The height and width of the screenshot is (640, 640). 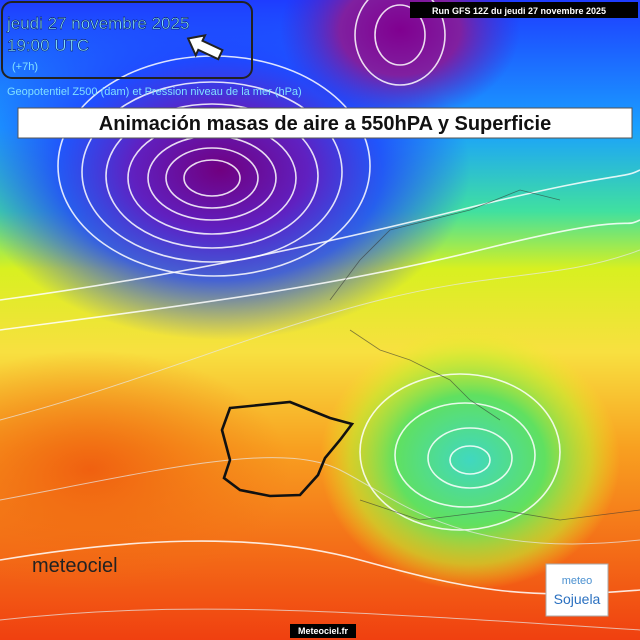 I want to click on logo-box, so click(x=577, y=590).